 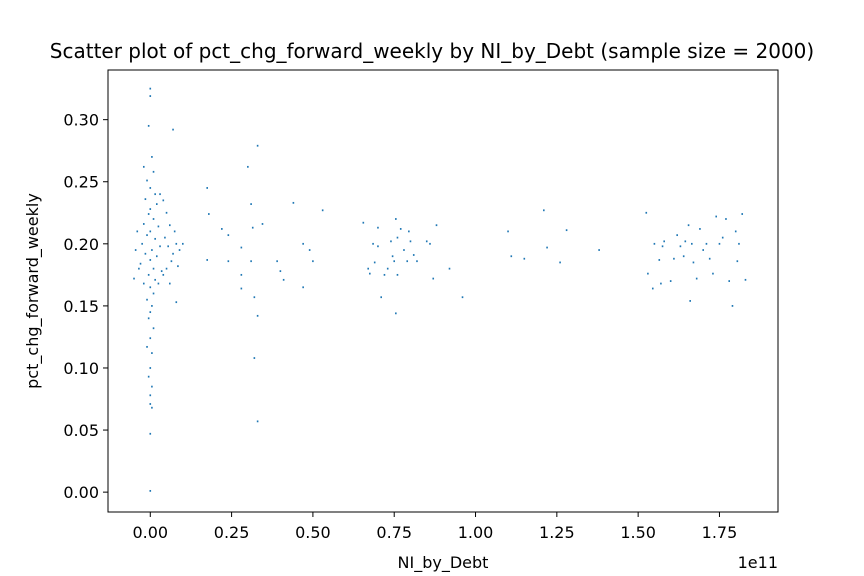 What do you see at coordinates (81, 182) in the screenshot?
I see `y-tick-label: 0.25` at bounding box center [81, 182].